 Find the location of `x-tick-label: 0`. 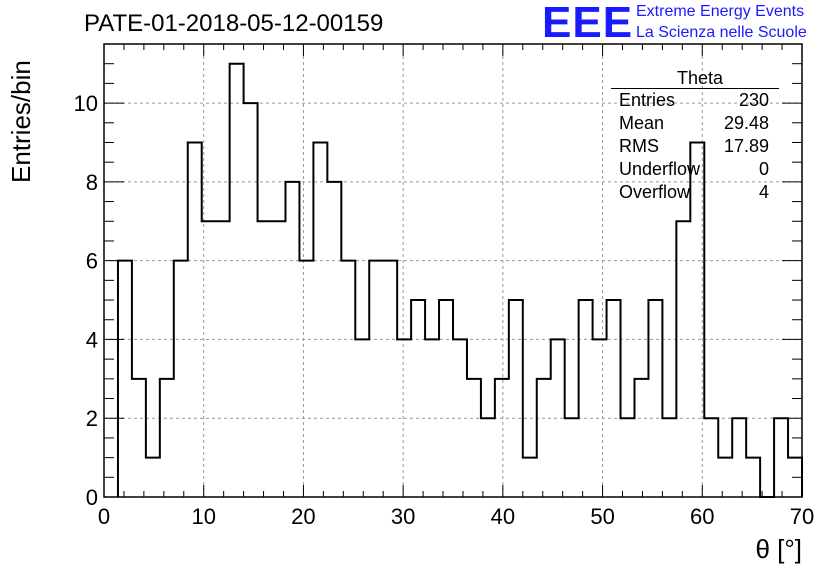

x-tick-label: 0 is located at coordinates (104, 516).